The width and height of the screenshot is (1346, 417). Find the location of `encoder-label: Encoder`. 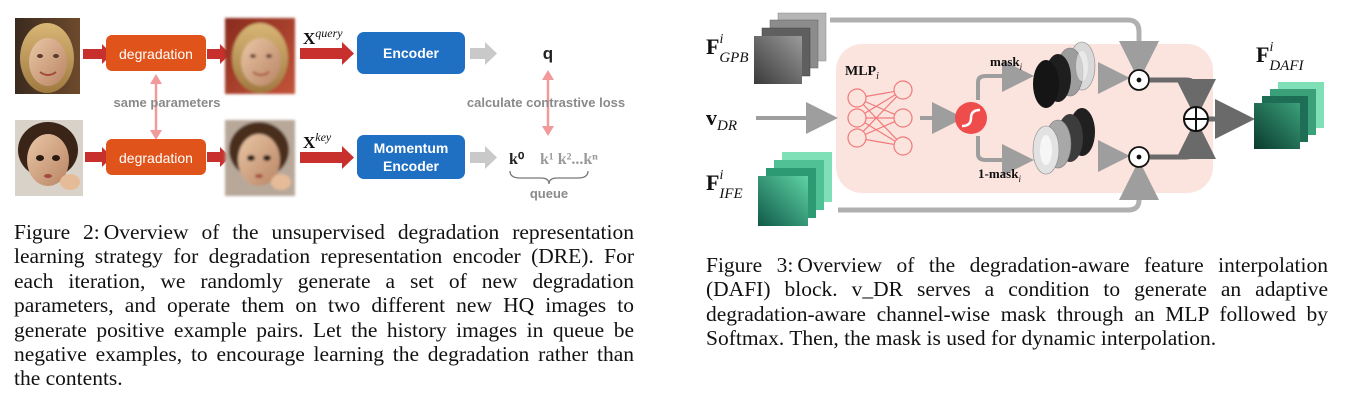

encoder-label: Encoder is located at coordinates (411, 53).